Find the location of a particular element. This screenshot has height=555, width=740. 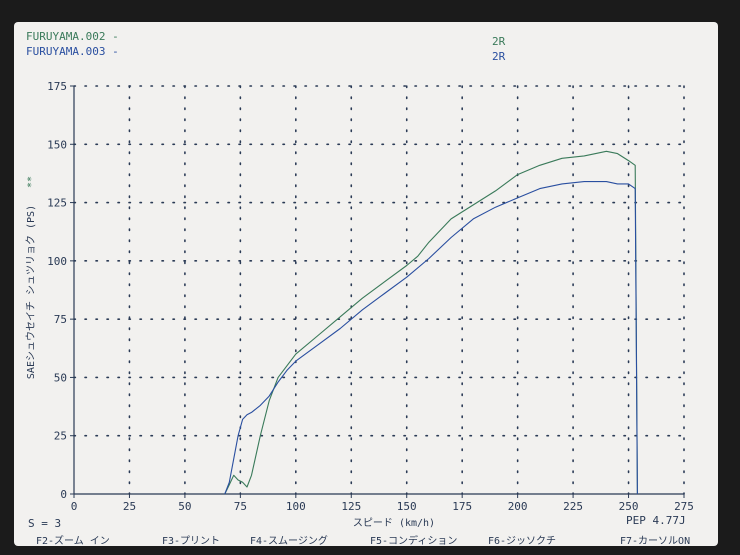

y-tick-label: 75 is located at coordinates (60, 319).